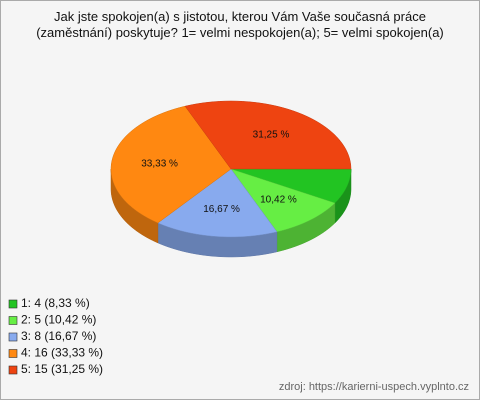 This screenshot has width=480, height=400. Describe the element at coordinates (58, 336) in the screenshot. I see `legend-label: 3: 8 (16,67 %)` at that location.